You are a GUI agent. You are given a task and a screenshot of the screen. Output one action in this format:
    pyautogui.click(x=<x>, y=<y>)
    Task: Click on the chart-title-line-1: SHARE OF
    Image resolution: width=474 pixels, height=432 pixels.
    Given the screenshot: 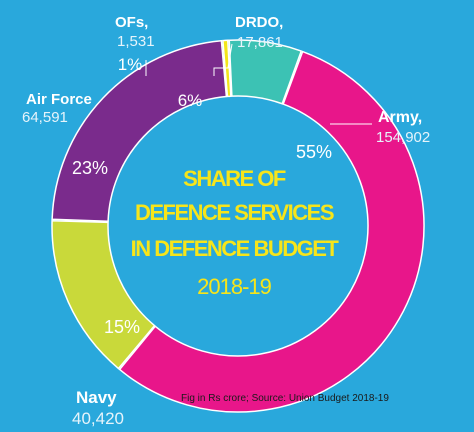 What is the action you would take?
    pyautogui.click(x=234, y=178)
    